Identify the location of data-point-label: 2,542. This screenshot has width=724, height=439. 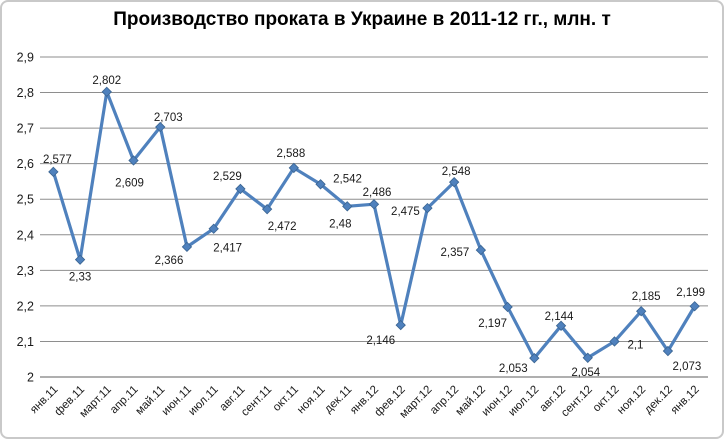
(347, 179).